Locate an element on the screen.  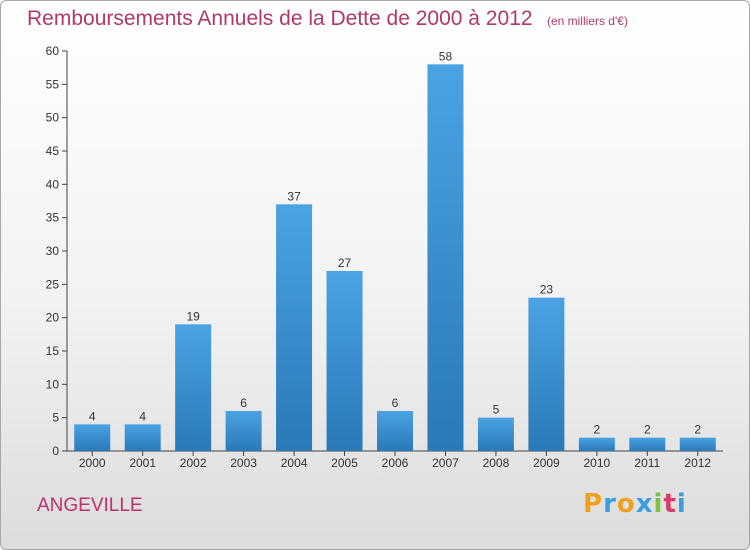
x-tick-label: 2000 is located at coordinates (92, 463).